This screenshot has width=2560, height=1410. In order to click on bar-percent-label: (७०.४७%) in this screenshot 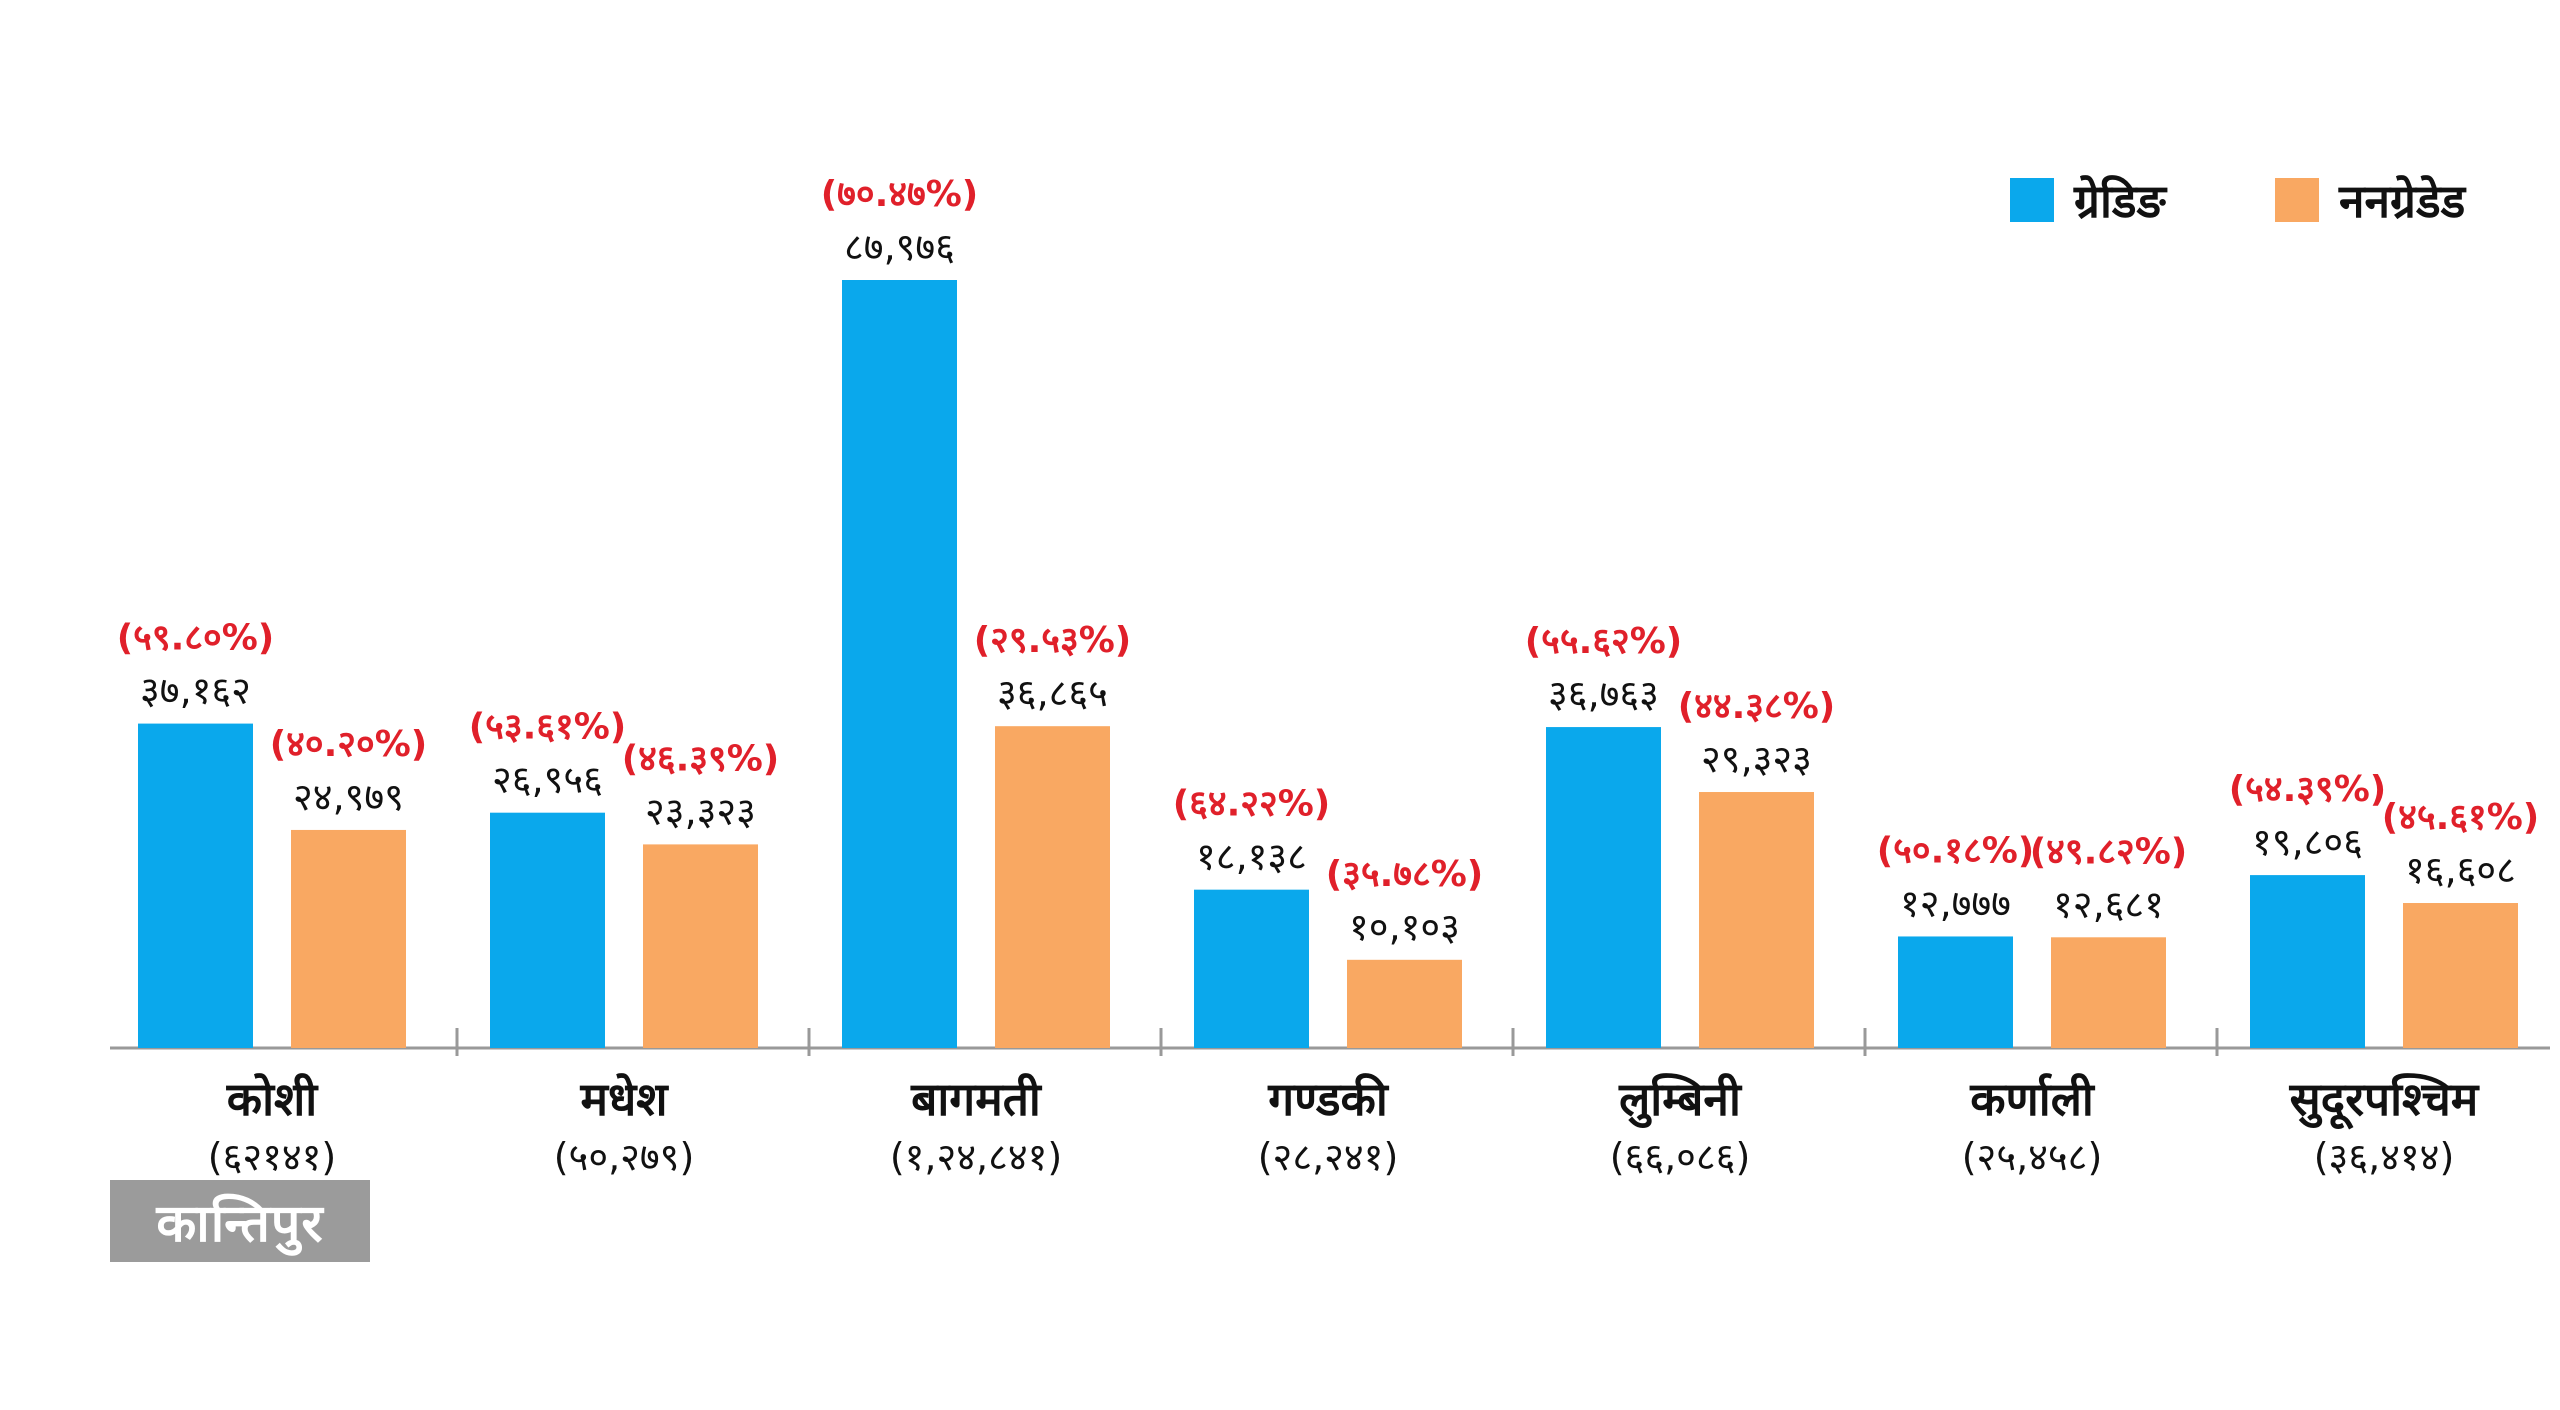, I will do `click(900, 194)`.